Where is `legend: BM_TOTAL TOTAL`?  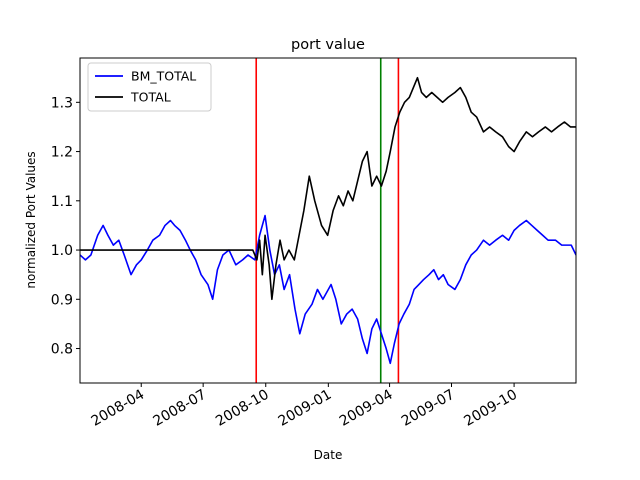 legend: BM_TOTAL TOTAL is located at coordinates (149, 87).